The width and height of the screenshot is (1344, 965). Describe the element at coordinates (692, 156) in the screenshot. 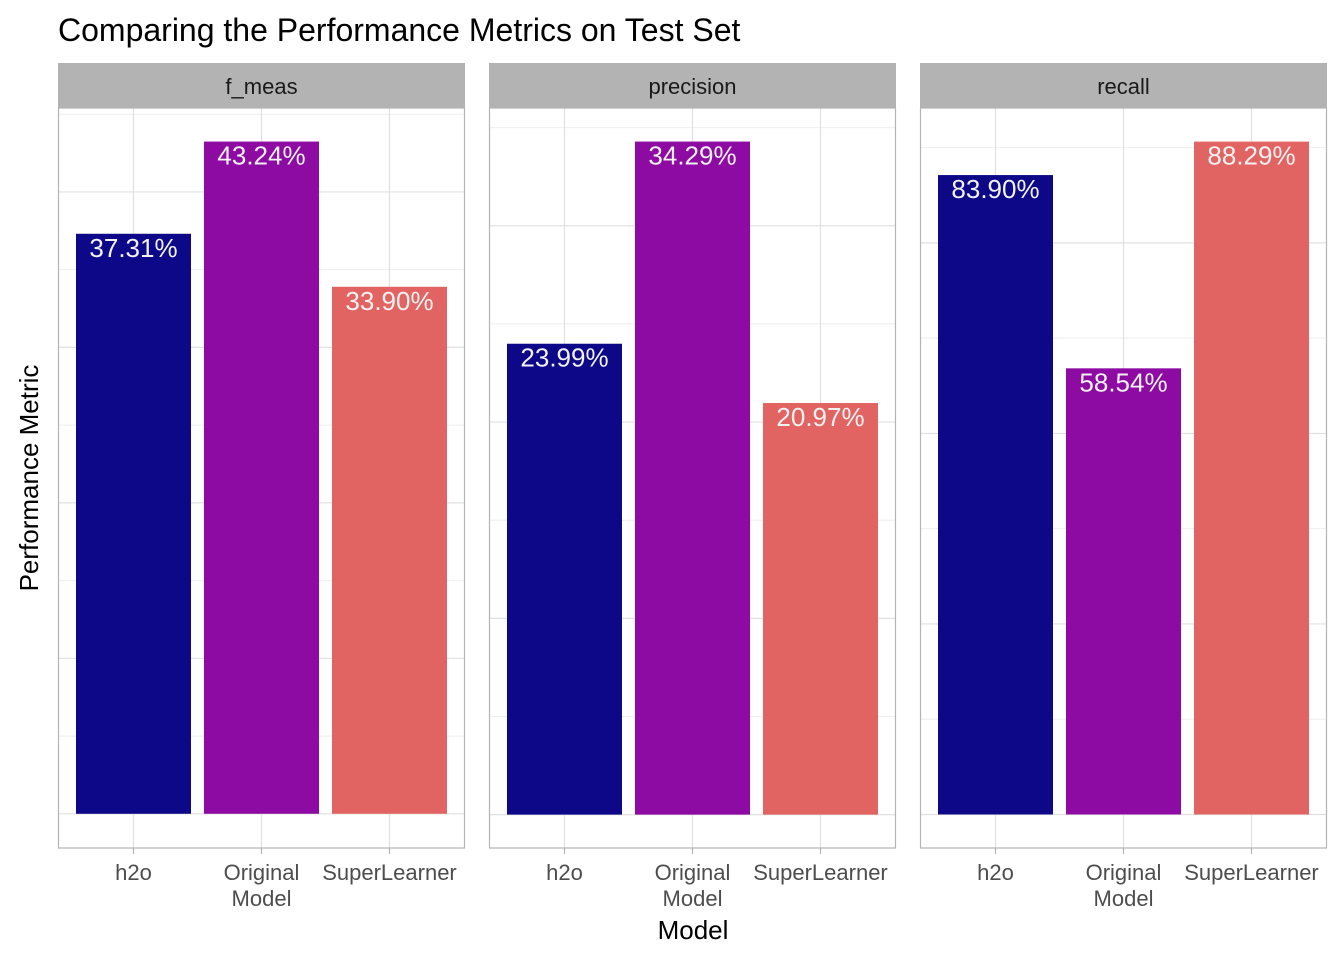

I see `bar-data-label: 34.29%` at that location.